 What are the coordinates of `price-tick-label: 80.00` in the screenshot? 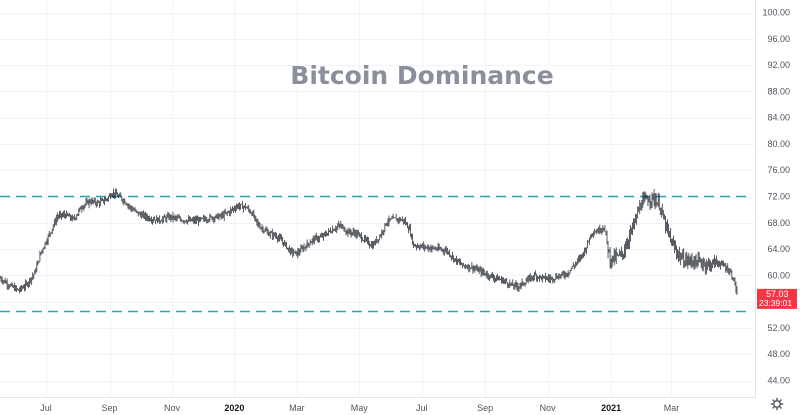 It's located at (778, 144).